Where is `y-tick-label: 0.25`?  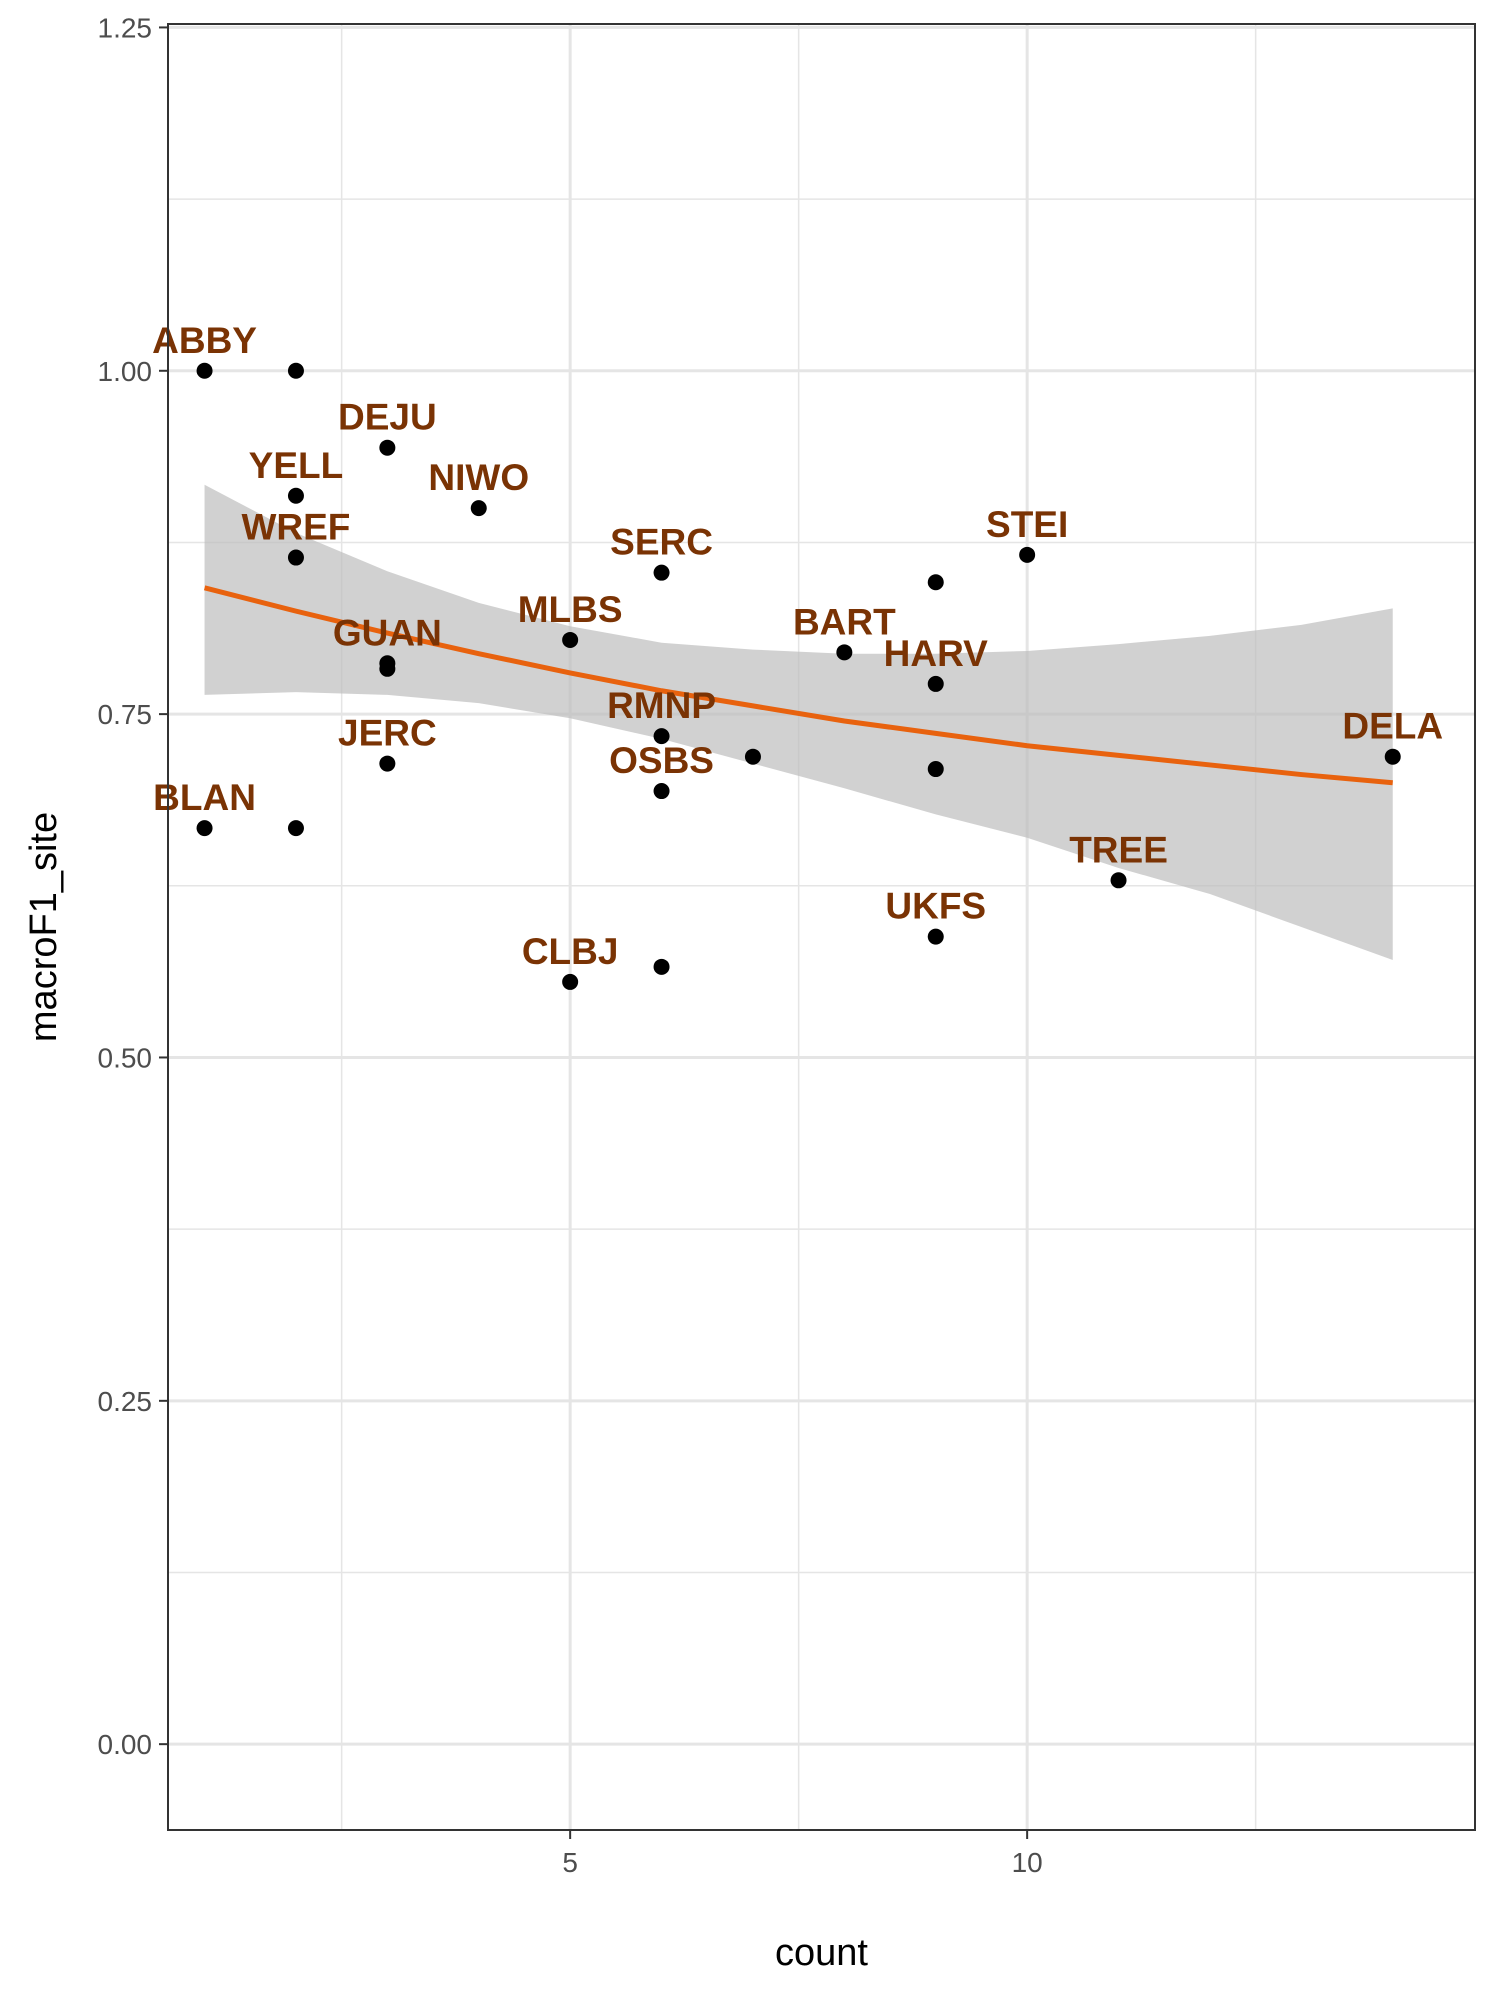 y-tick-label: 0.25 is located at coordinates (125, 1401).